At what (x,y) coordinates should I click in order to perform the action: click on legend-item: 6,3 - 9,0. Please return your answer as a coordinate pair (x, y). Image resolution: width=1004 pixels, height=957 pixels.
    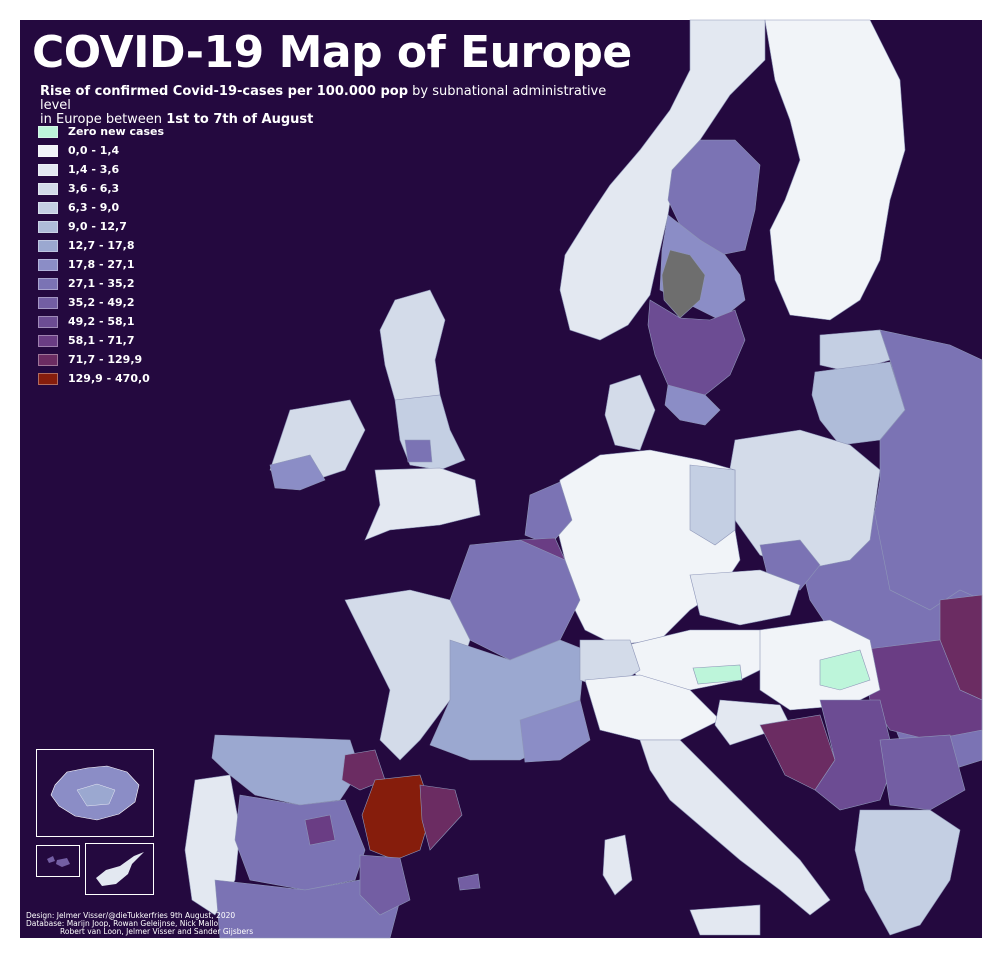
    Looking at the image, I should click on (101, 207).